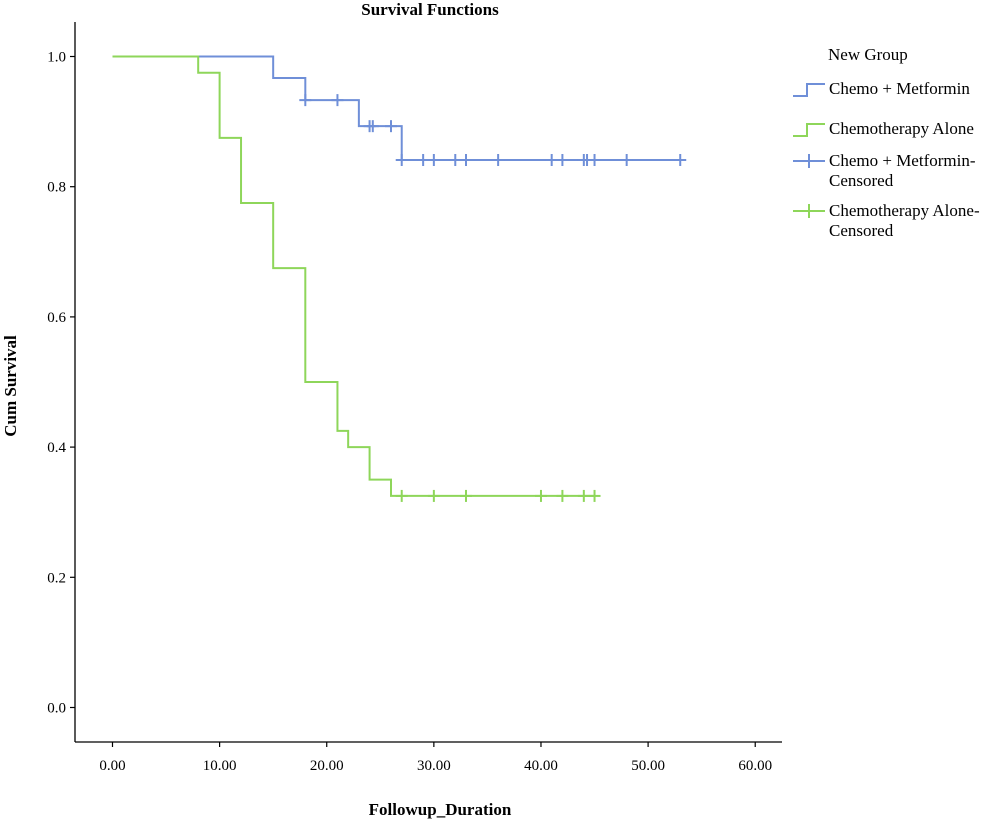 This screenshot has height=822, width=1000. Describe the element at coordinates (868, 54) in the screenshot. I see `legend-title: New Group` at that location.